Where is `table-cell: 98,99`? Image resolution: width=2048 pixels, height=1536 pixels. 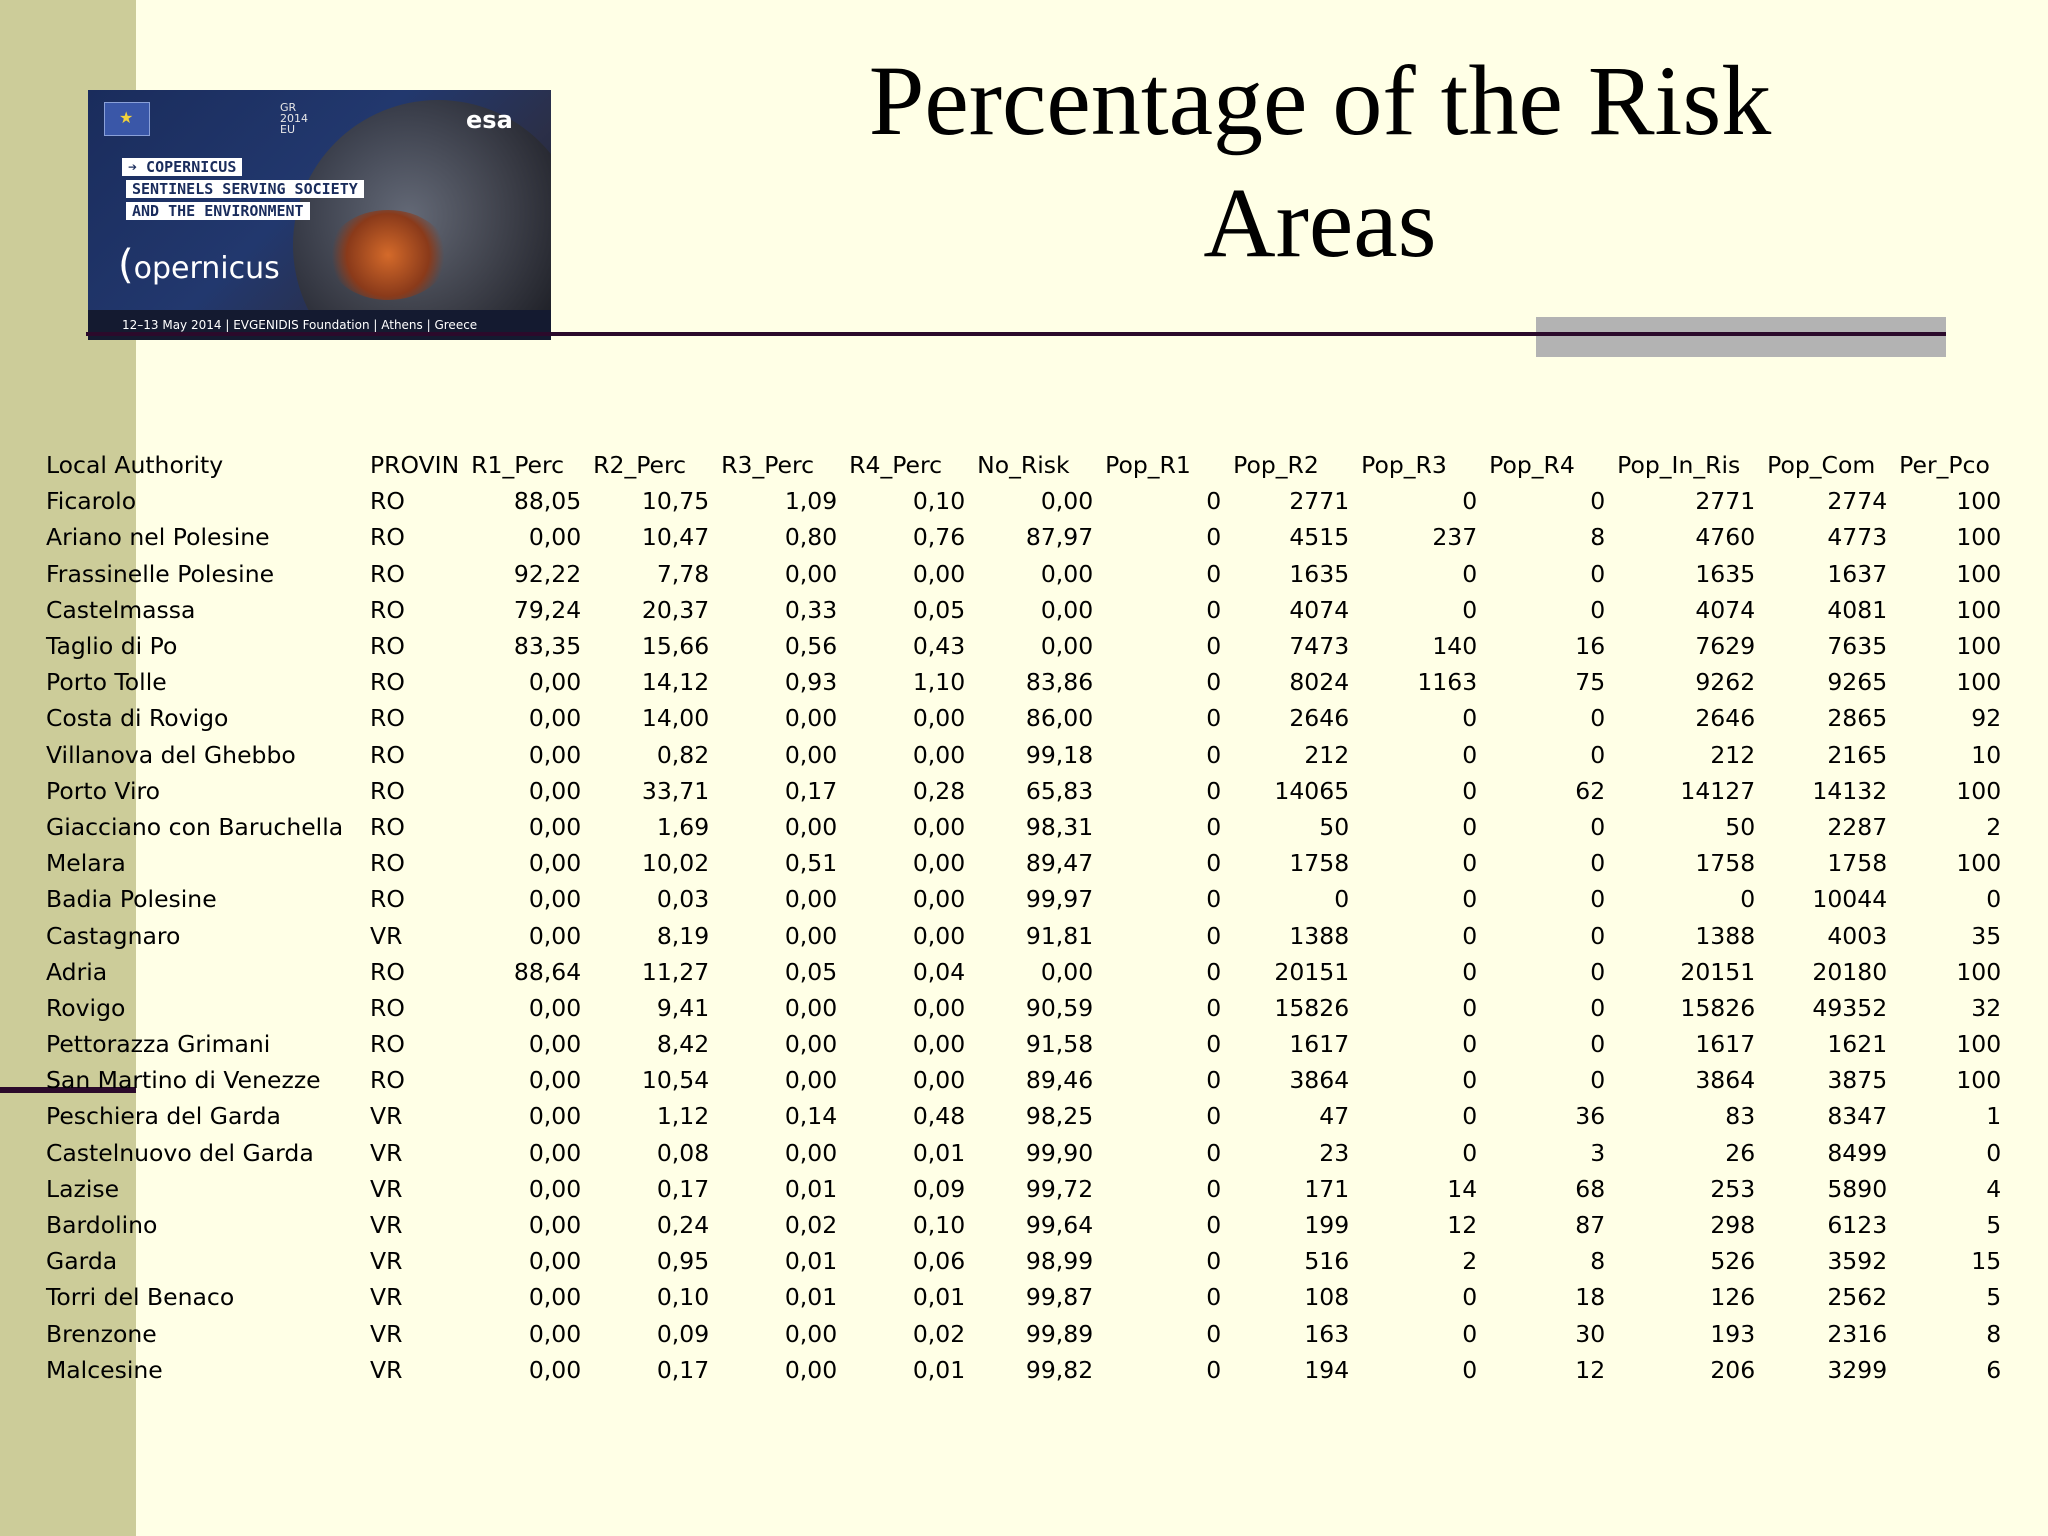
table-cell: 98,99 is located at coordinates (1059, 1261).